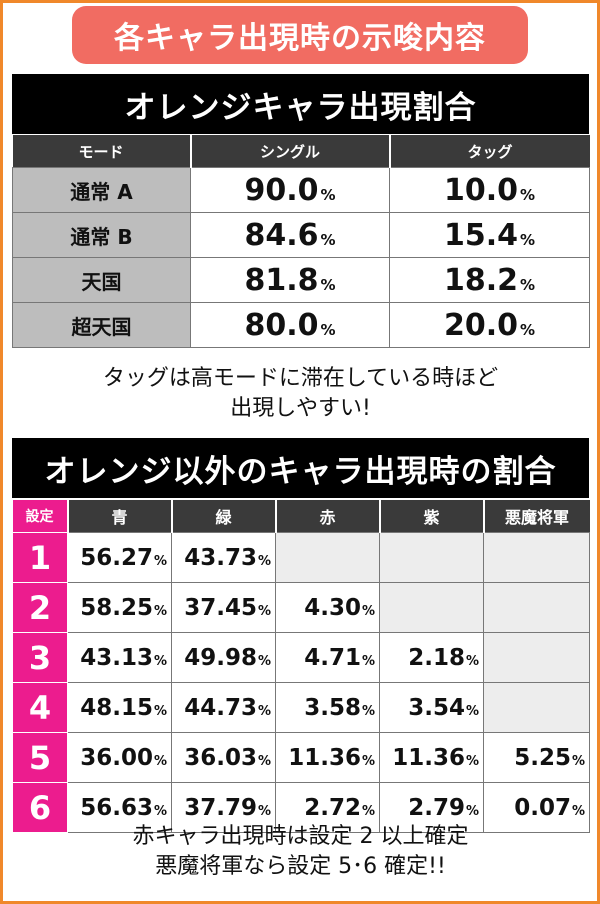 This screenshot has width=600, height=904. What do you see at coordinates (480, 190) in the screenshot?
I see `cell-value: 10.0` at bounding box center [480, 190].